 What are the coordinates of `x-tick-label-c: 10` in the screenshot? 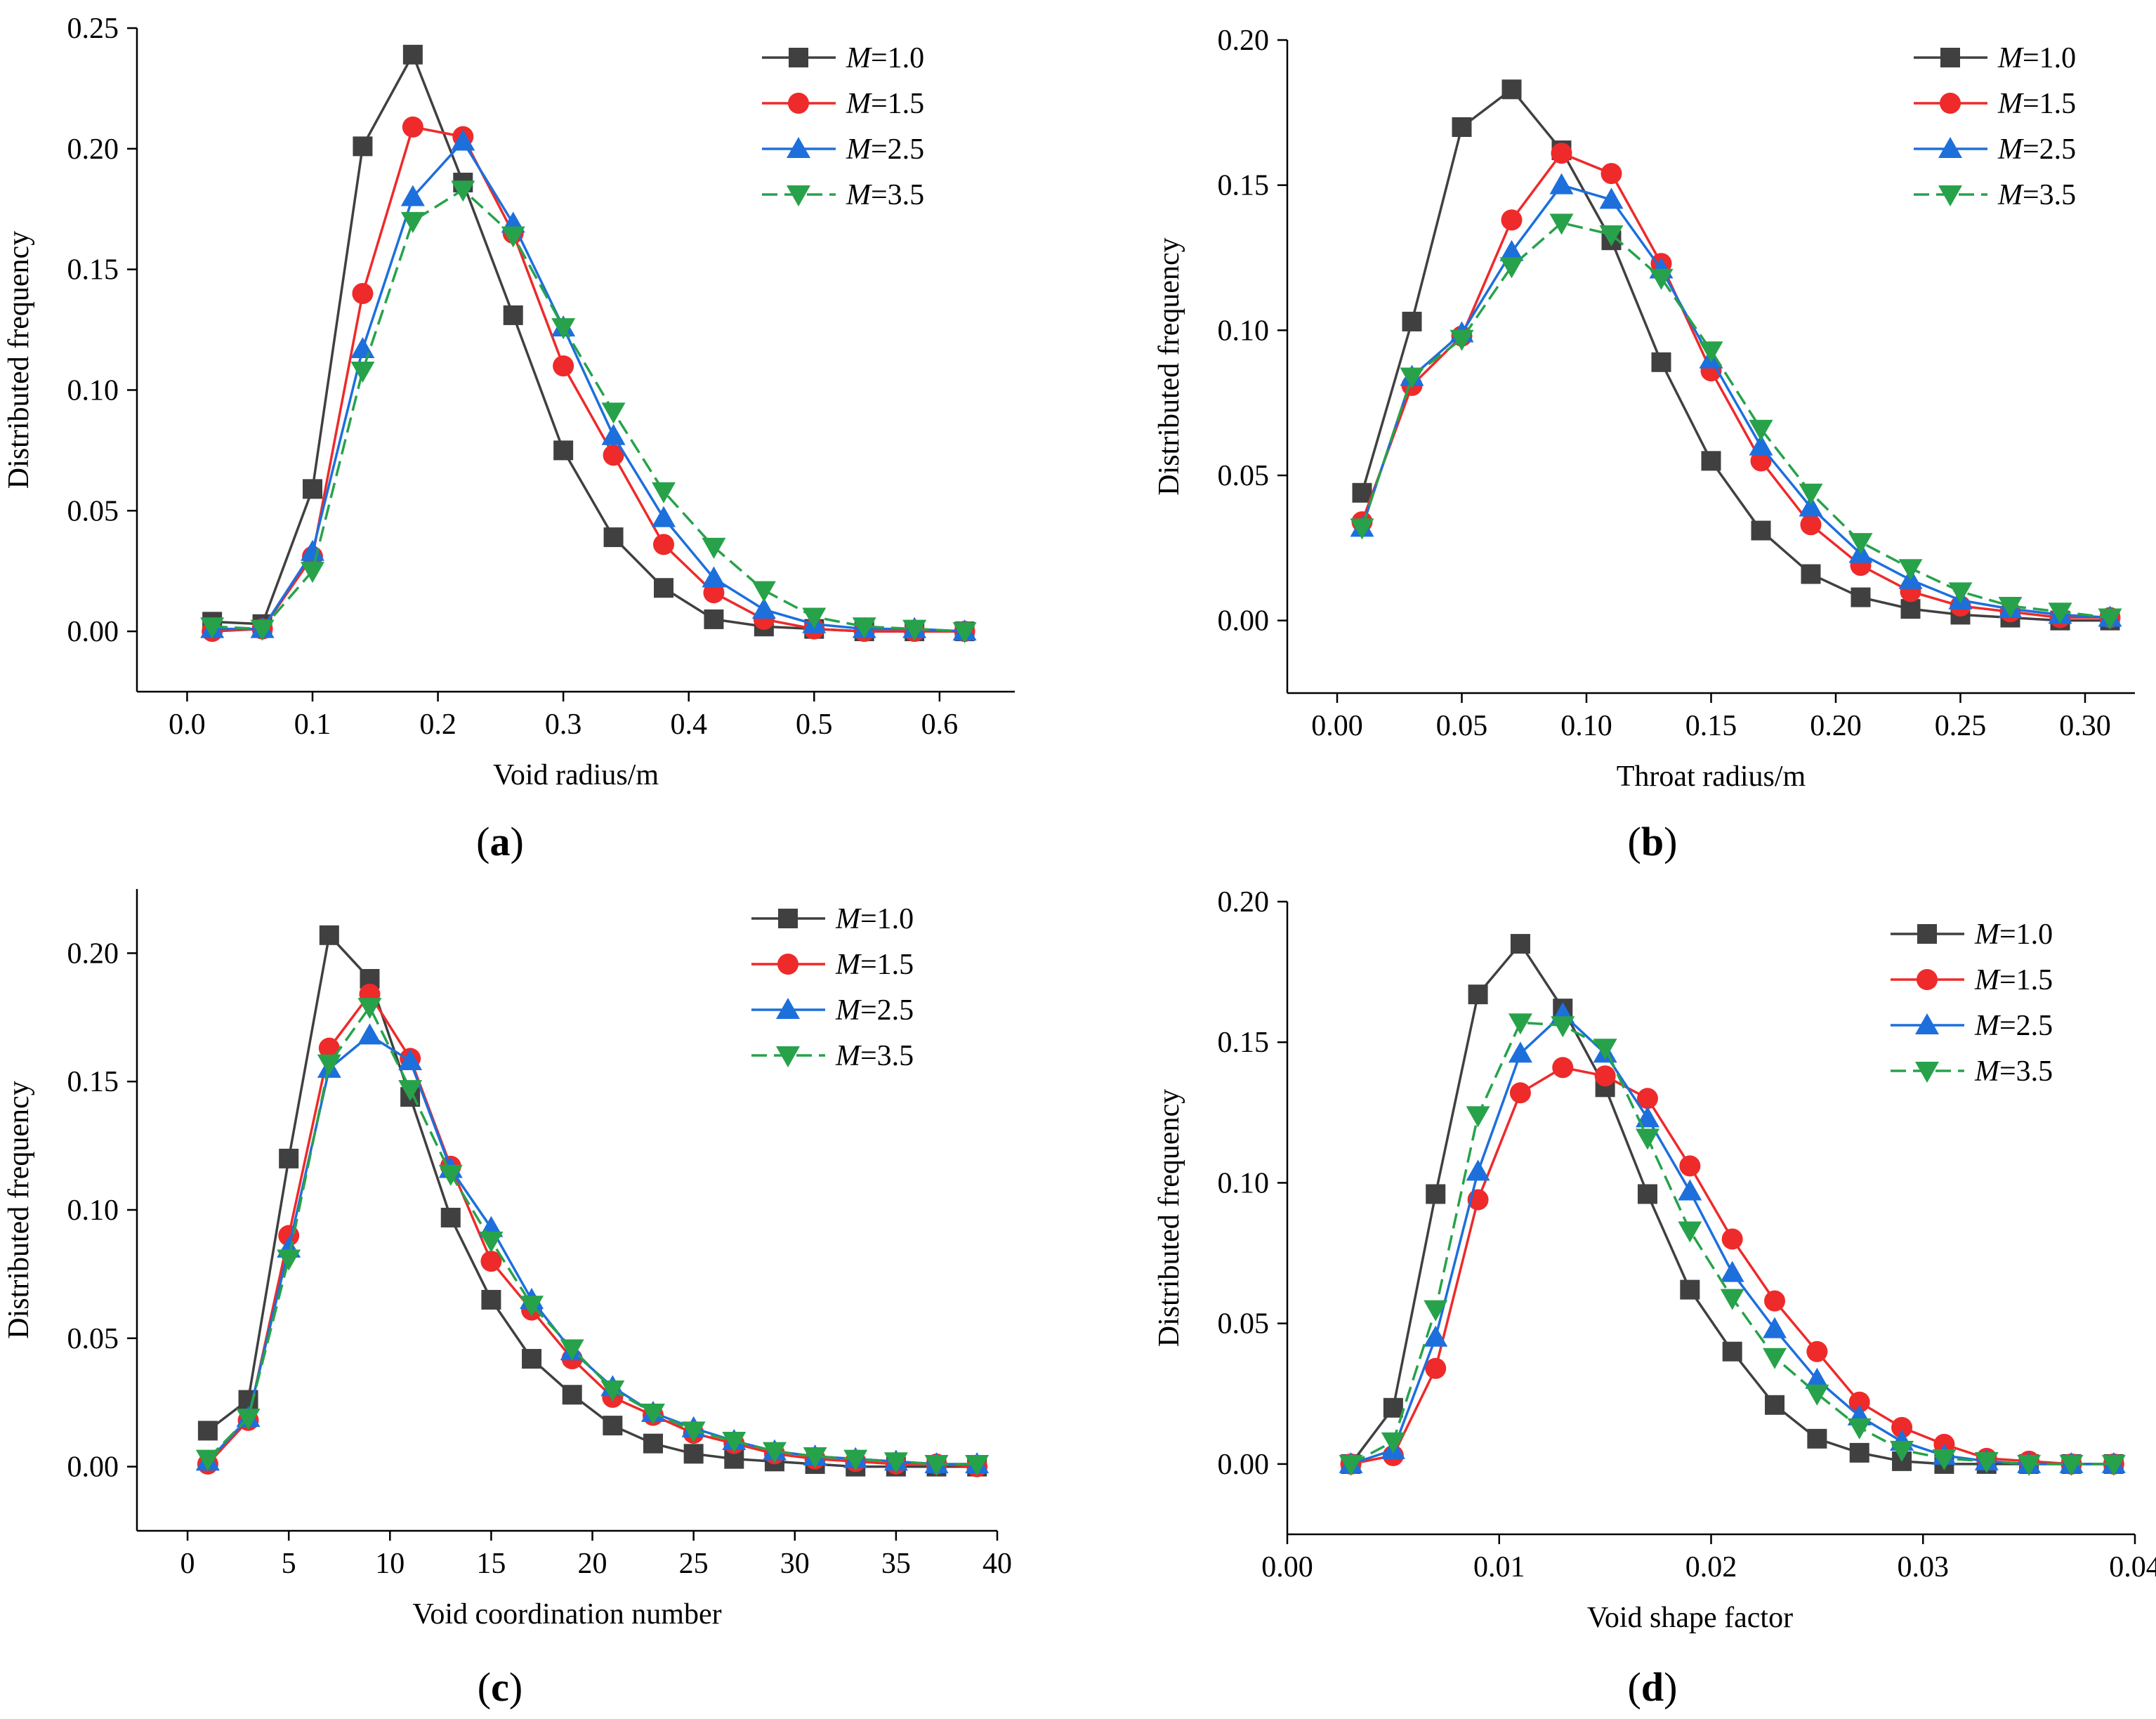 It's located at (390, 1564).